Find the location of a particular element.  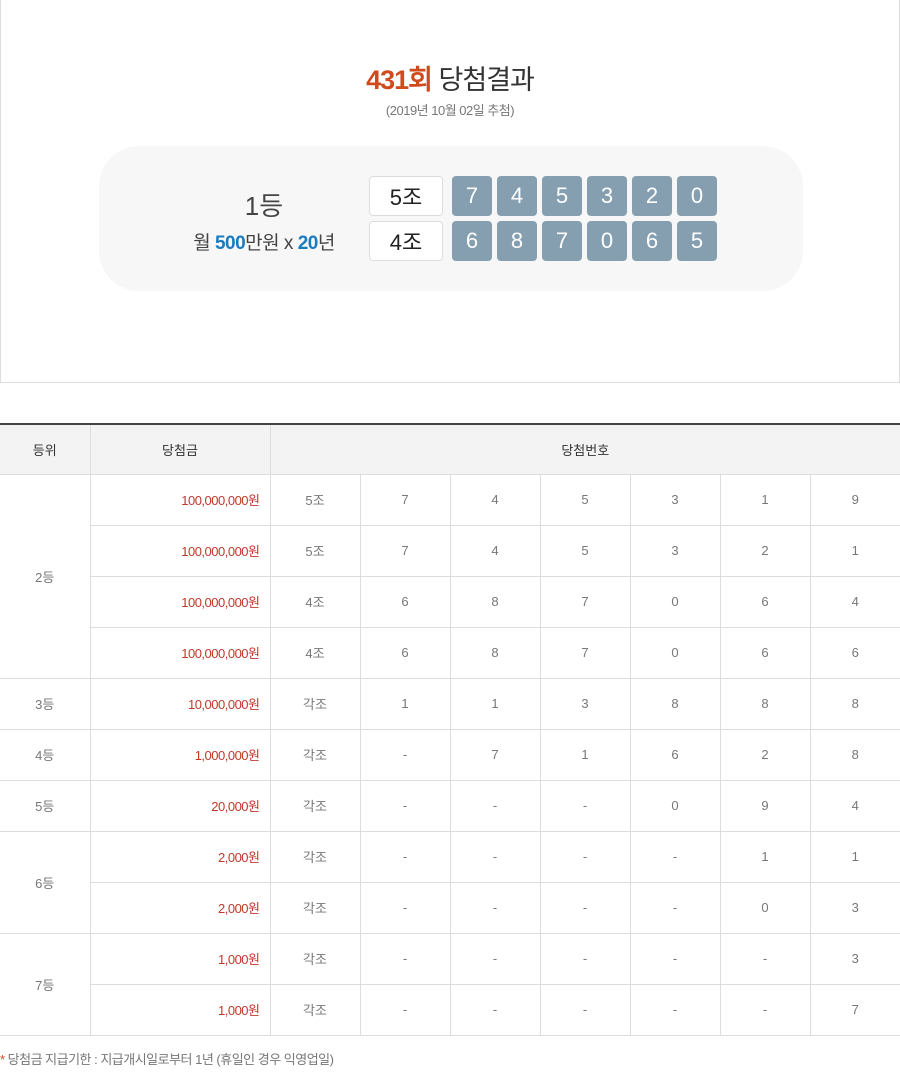

table-row: 7등 1,000원 각조 - - - - -3 is located at coordinates (450, 984).